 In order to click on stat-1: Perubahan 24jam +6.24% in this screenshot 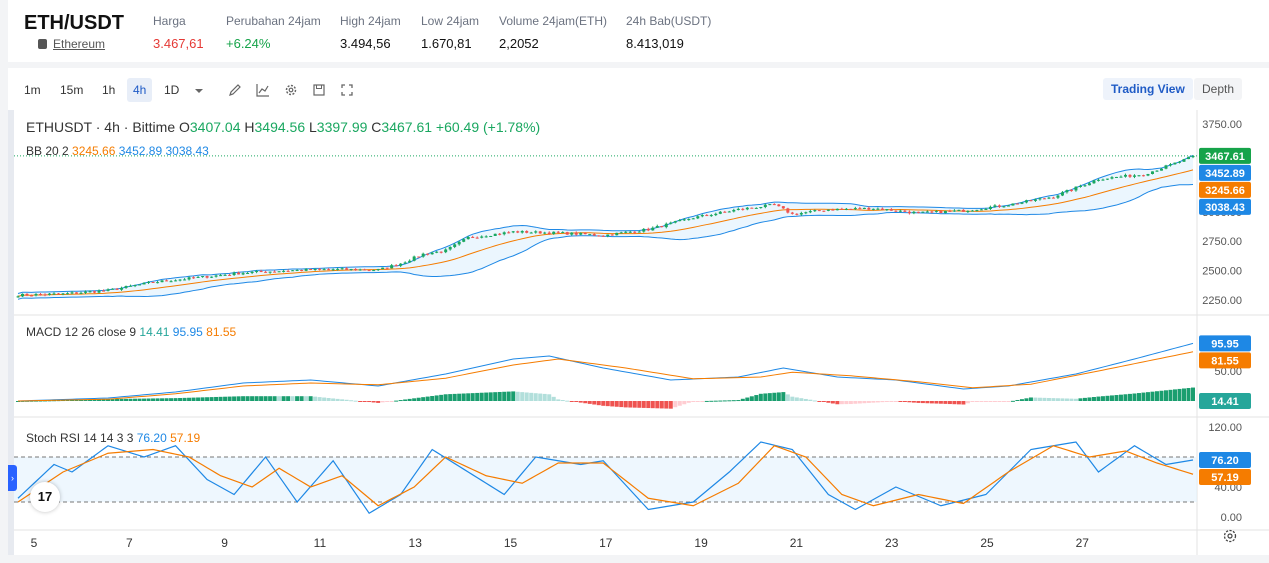, I will do `click(273, 32)`.